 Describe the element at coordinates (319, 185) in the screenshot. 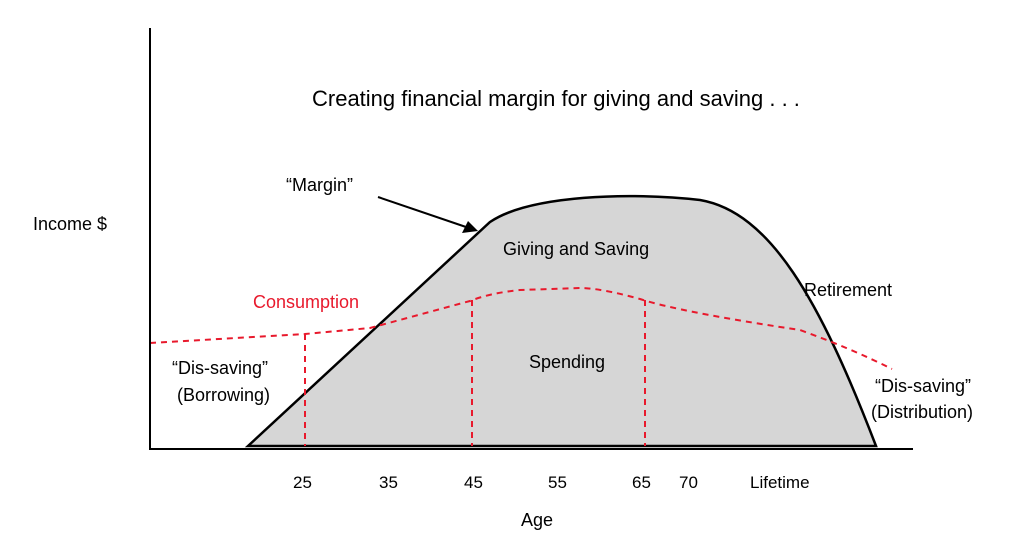

I see `margin-label: “Margin”` at that location.